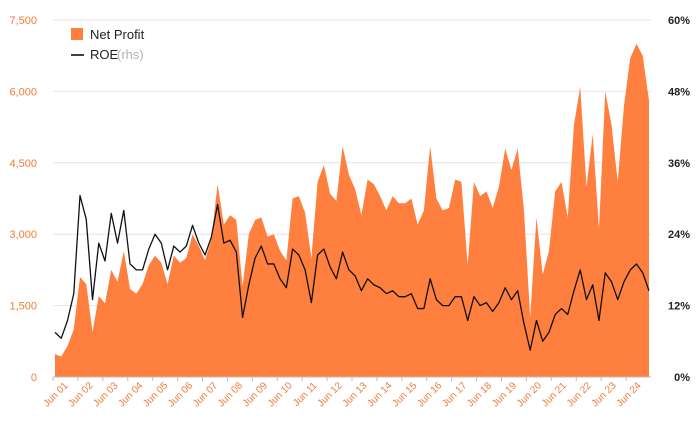  Describe the element at coordinates (23, 21) in the screenshot. I see `y-left-tick-label: 7,500` at that location.